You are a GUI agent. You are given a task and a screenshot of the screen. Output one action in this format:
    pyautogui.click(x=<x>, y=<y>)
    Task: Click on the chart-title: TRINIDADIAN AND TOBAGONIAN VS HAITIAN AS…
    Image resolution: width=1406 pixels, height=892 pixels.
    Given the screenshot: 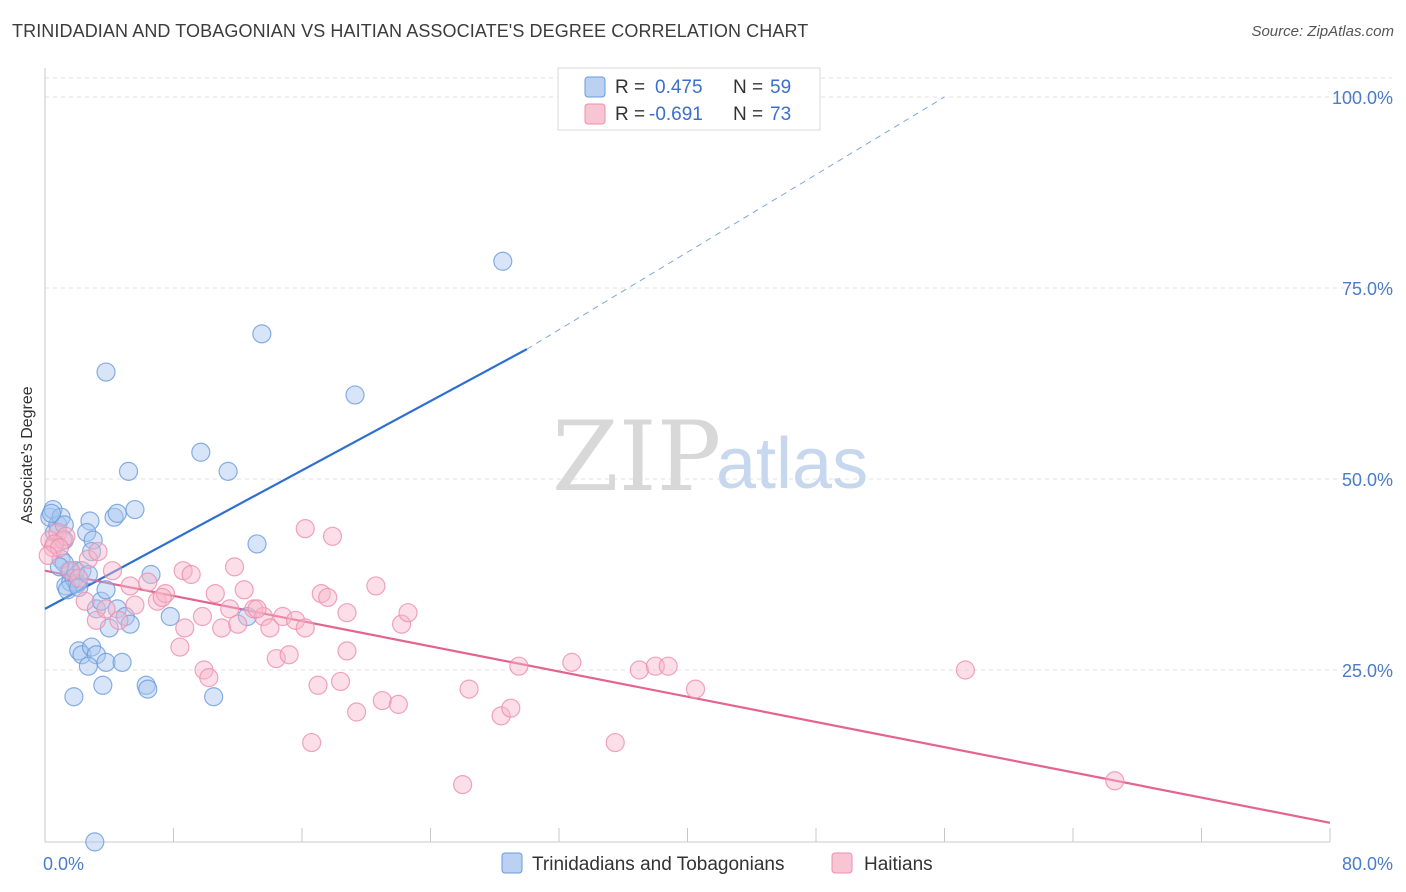 What is the action you would take?
    pyautogui.click(x=410, y=31)
    